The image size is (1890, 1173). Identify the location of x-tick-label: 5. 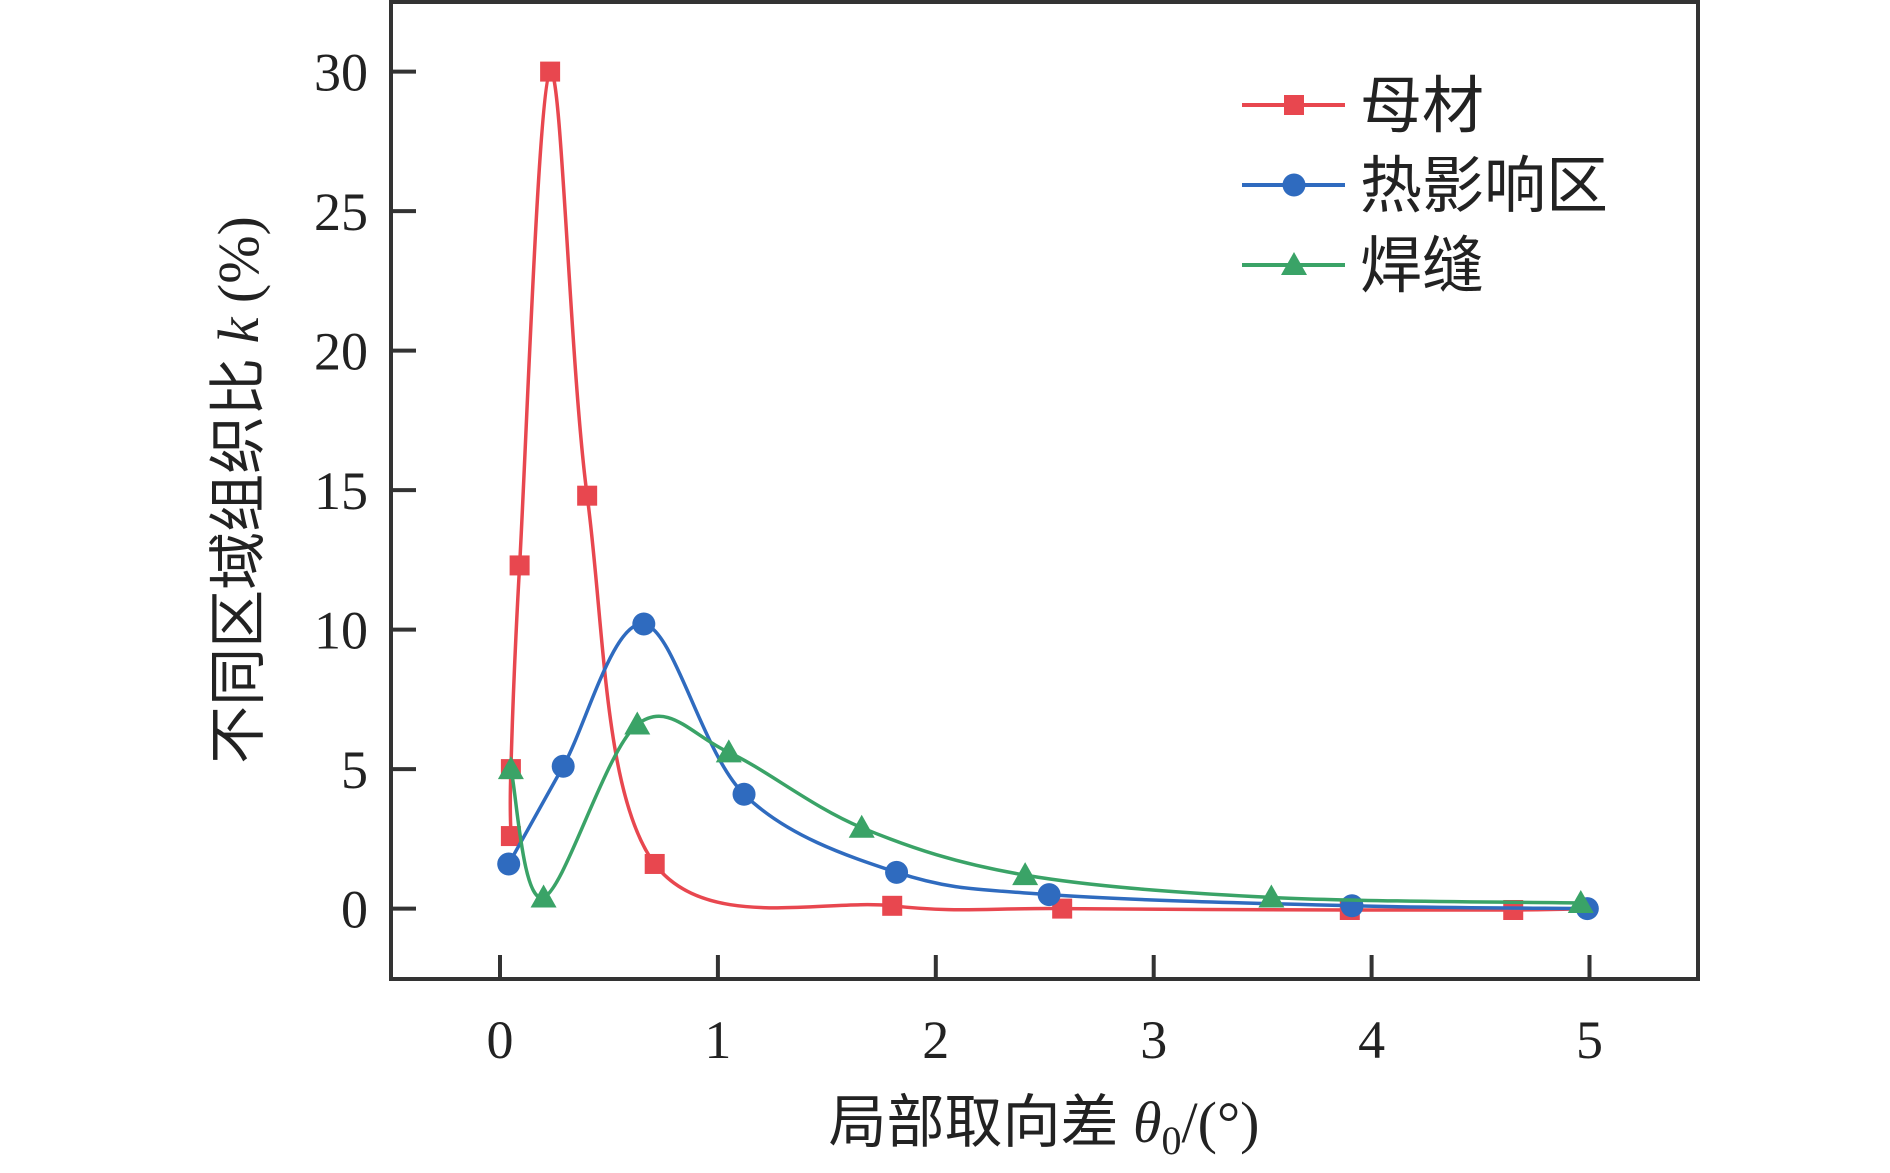
(1589, 1040).